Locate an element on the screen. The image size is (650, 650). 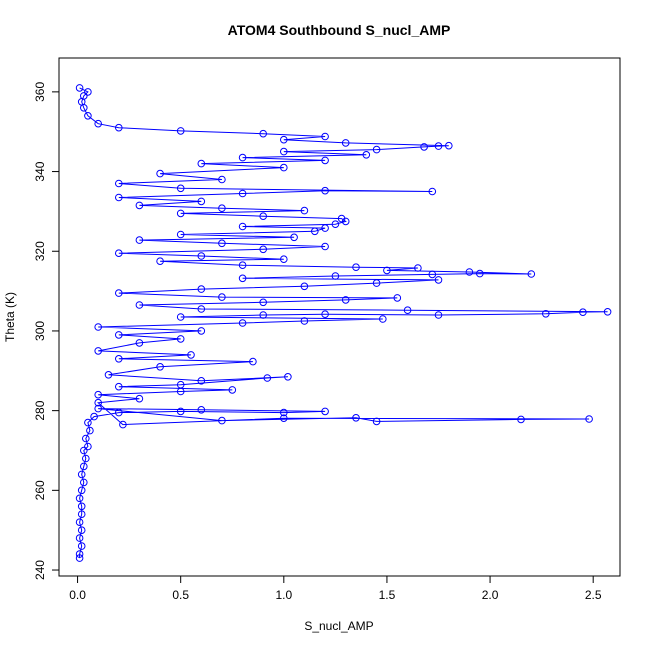
y-tick-label: 240 is located at coordinates (40, 570).